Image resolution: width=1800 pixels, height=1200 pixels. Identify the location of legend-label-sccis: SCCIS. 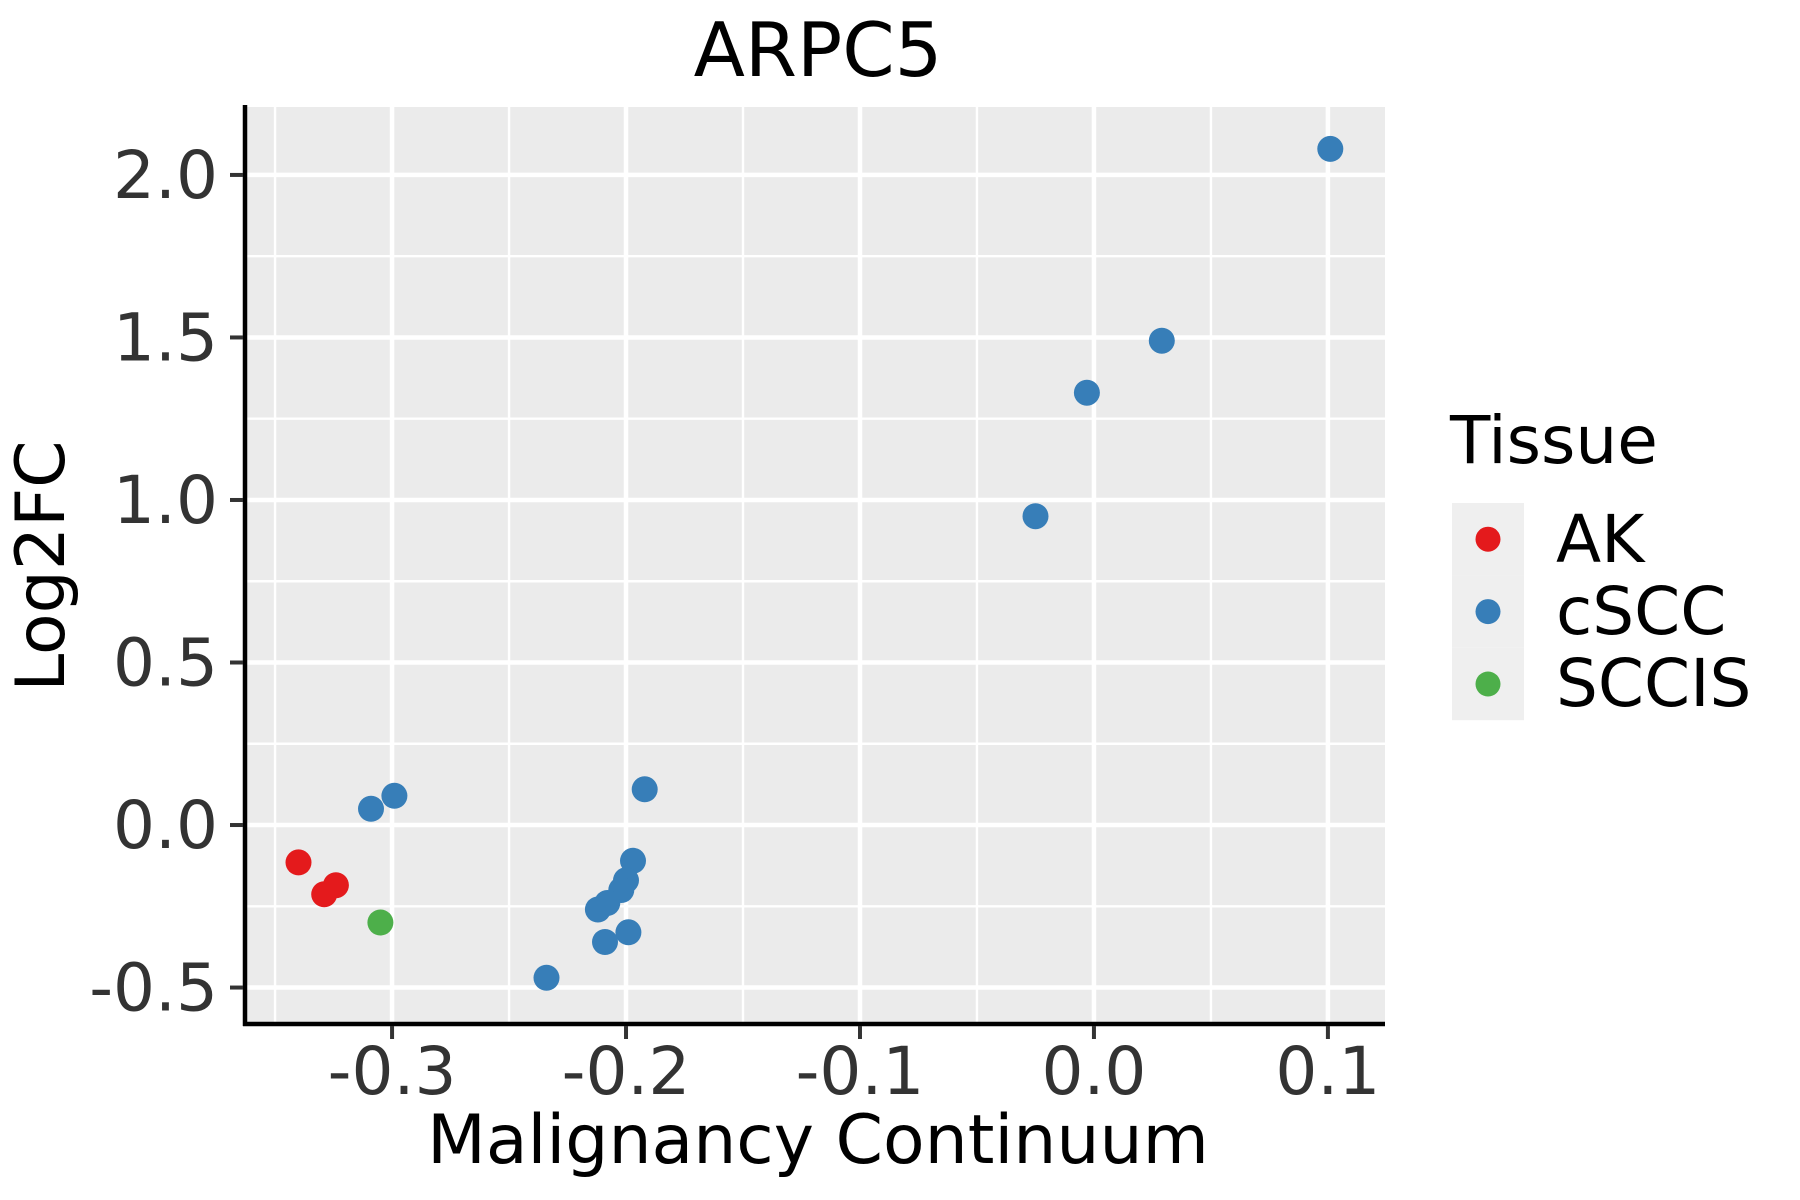
(1653, 683).